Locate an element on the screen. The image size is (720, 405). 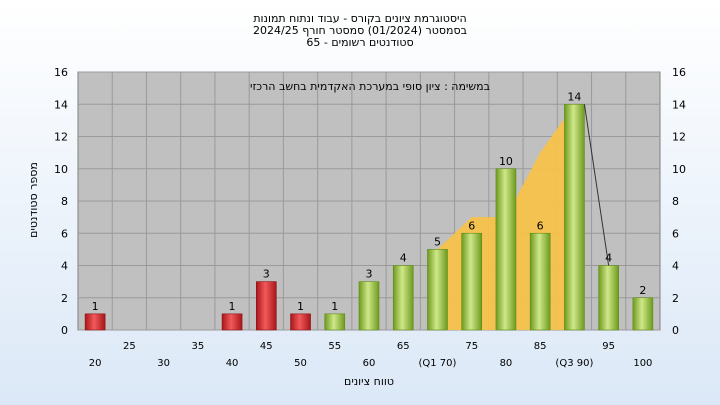
connector-line is located at coordinates (596, 185).